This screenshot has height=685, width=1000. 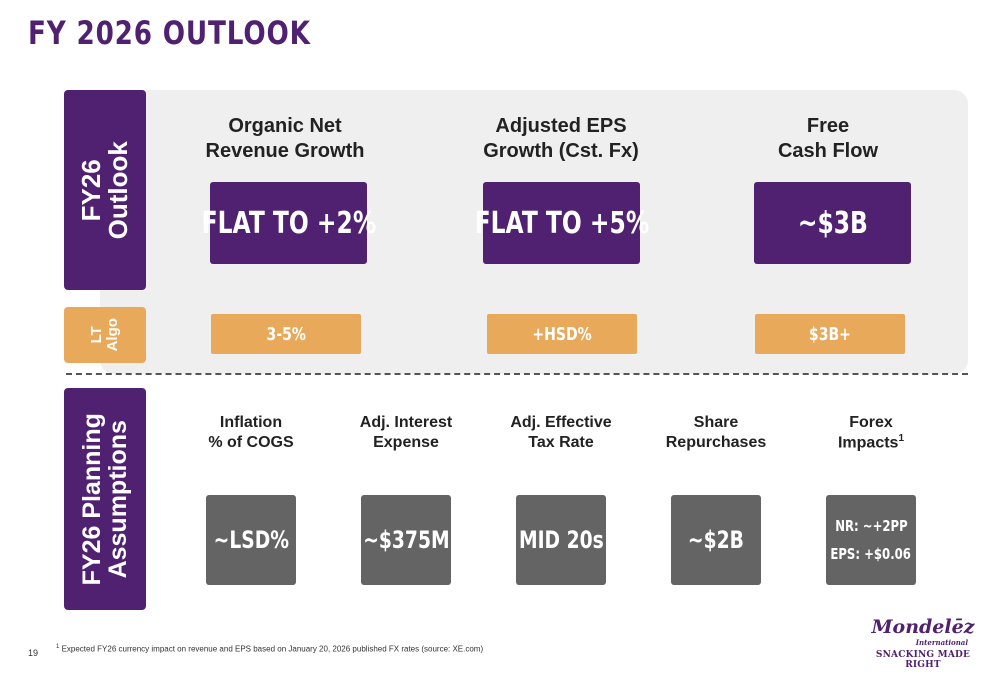 What do you see at coordinates (251, 433) in the screenshot?
I see `inflation-header: Inflation % of COGS` at bounding box center [251, 433].